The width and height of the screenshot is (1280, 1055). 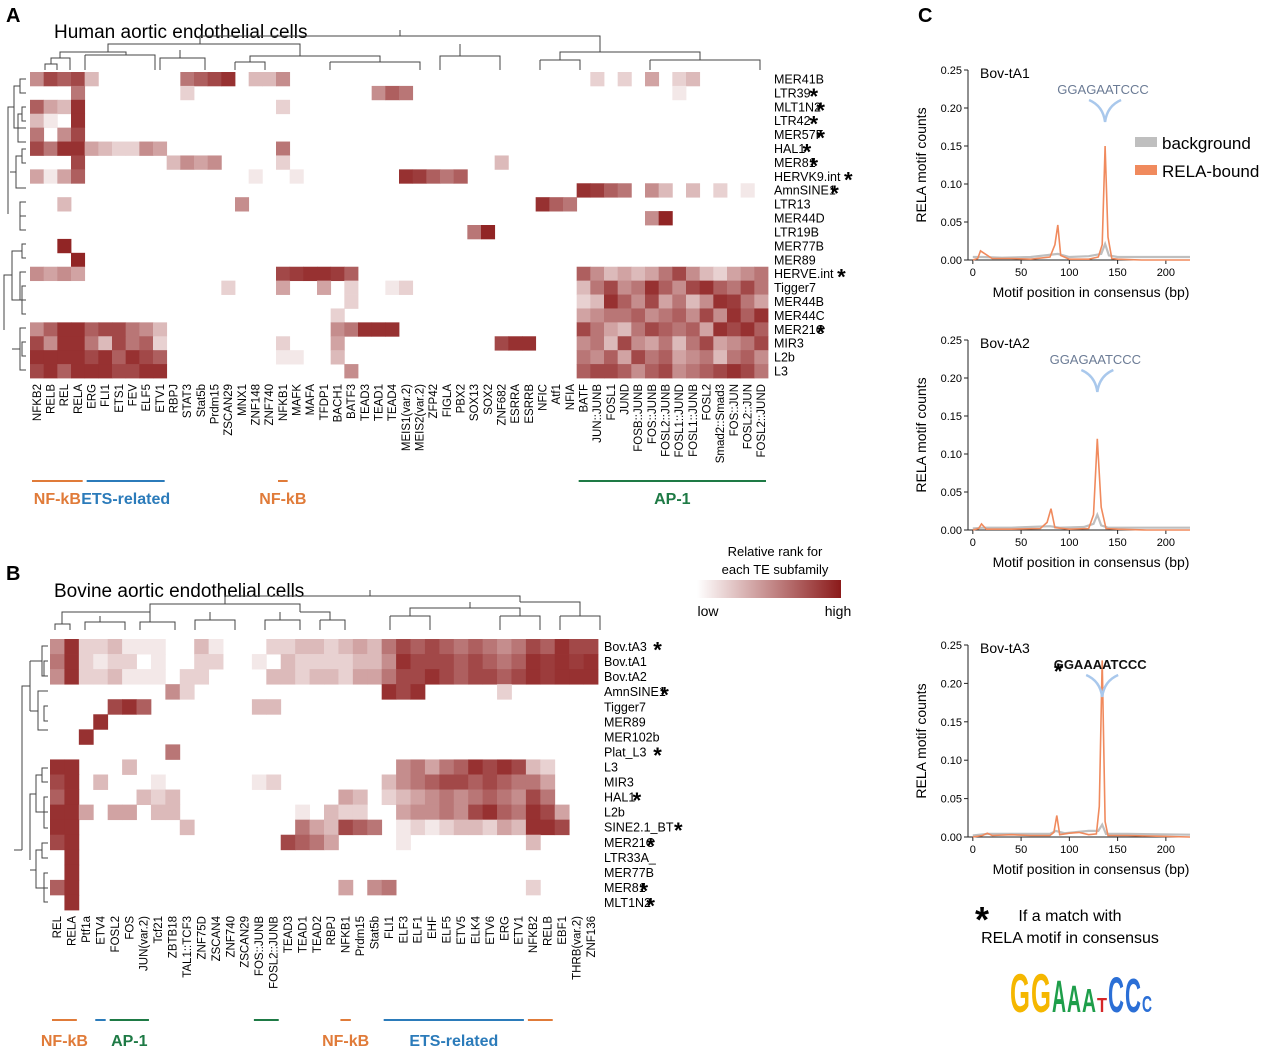 What do you see at coordinates (841, 277) in the screenshot?
I see `heatmap-a-row-star: *` at bounding box center [841, 277].